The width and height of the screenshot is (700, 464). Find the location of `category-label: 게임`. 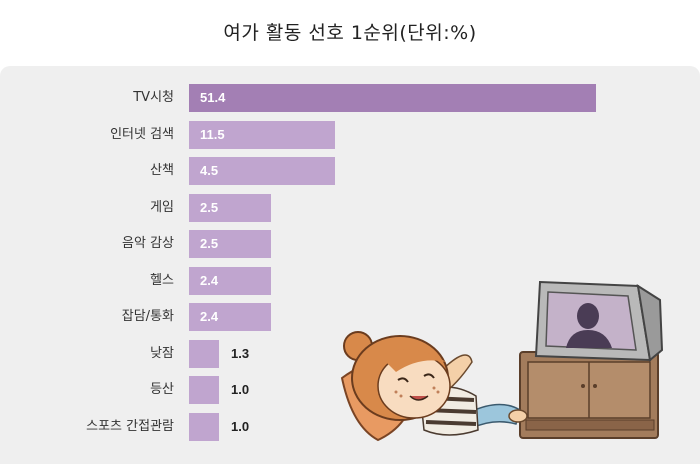

category-label: 게임 is located at coordinates (162, 207).